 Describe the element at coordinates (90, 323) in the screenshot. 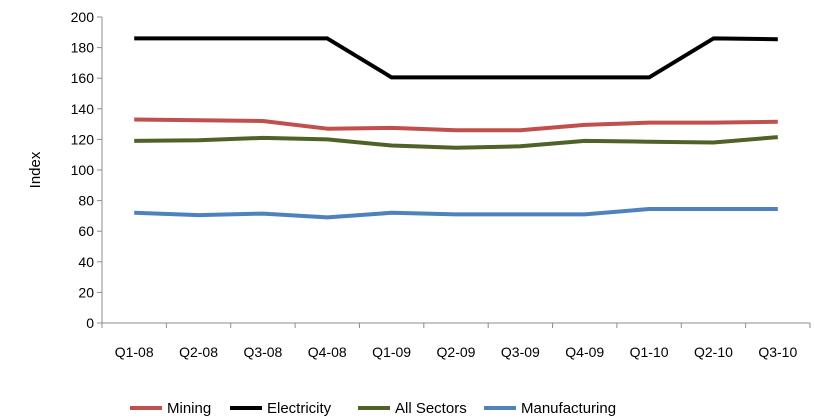

I see `y-tick-label: 0` at that location.